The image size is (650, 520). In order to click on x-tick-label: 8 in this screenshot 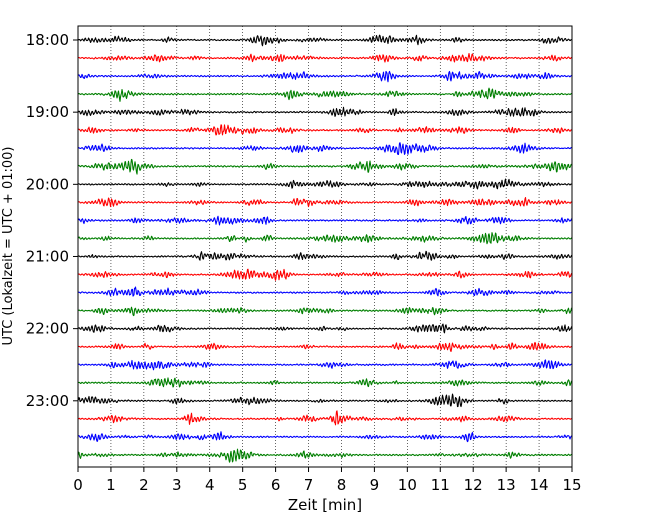, I will do `click(342, 485)`.